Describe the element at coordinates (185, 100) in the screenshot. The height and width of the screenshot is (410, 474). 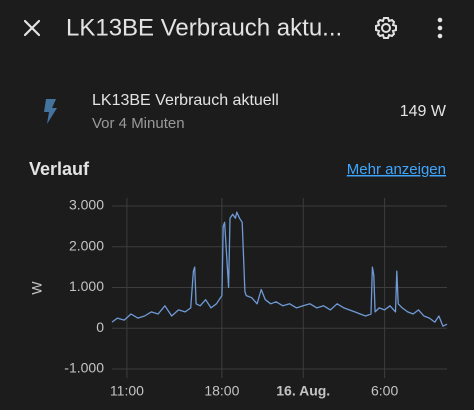
I see `entity-name: LK13BE Verbrauch aktuell` at that location.